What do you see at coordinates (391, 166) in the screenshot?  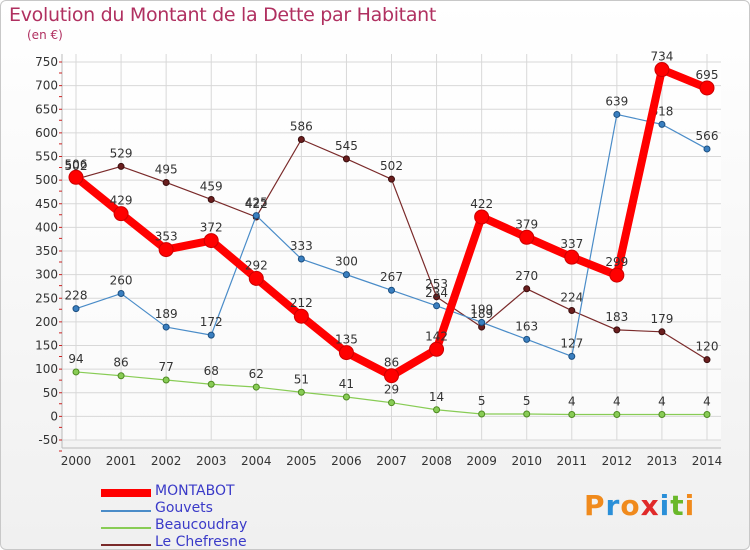 I see `data-label-le-chefresne: 502` at bounding box center [391, 166].